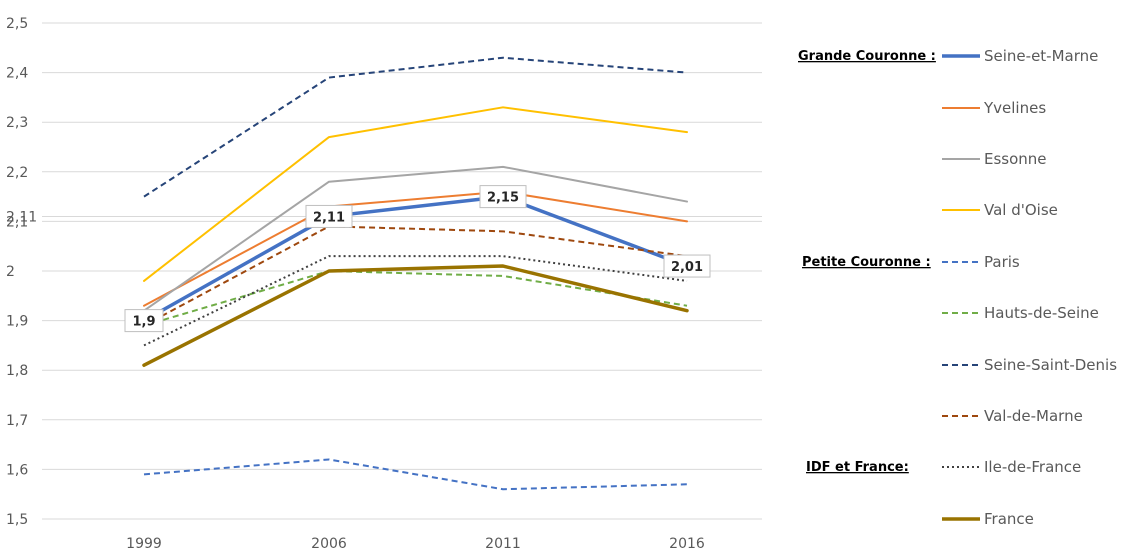  Describe the element at coordinates (1015, 159) in the screenshot. I see `legend-label-essonne: Essonne` at that location.